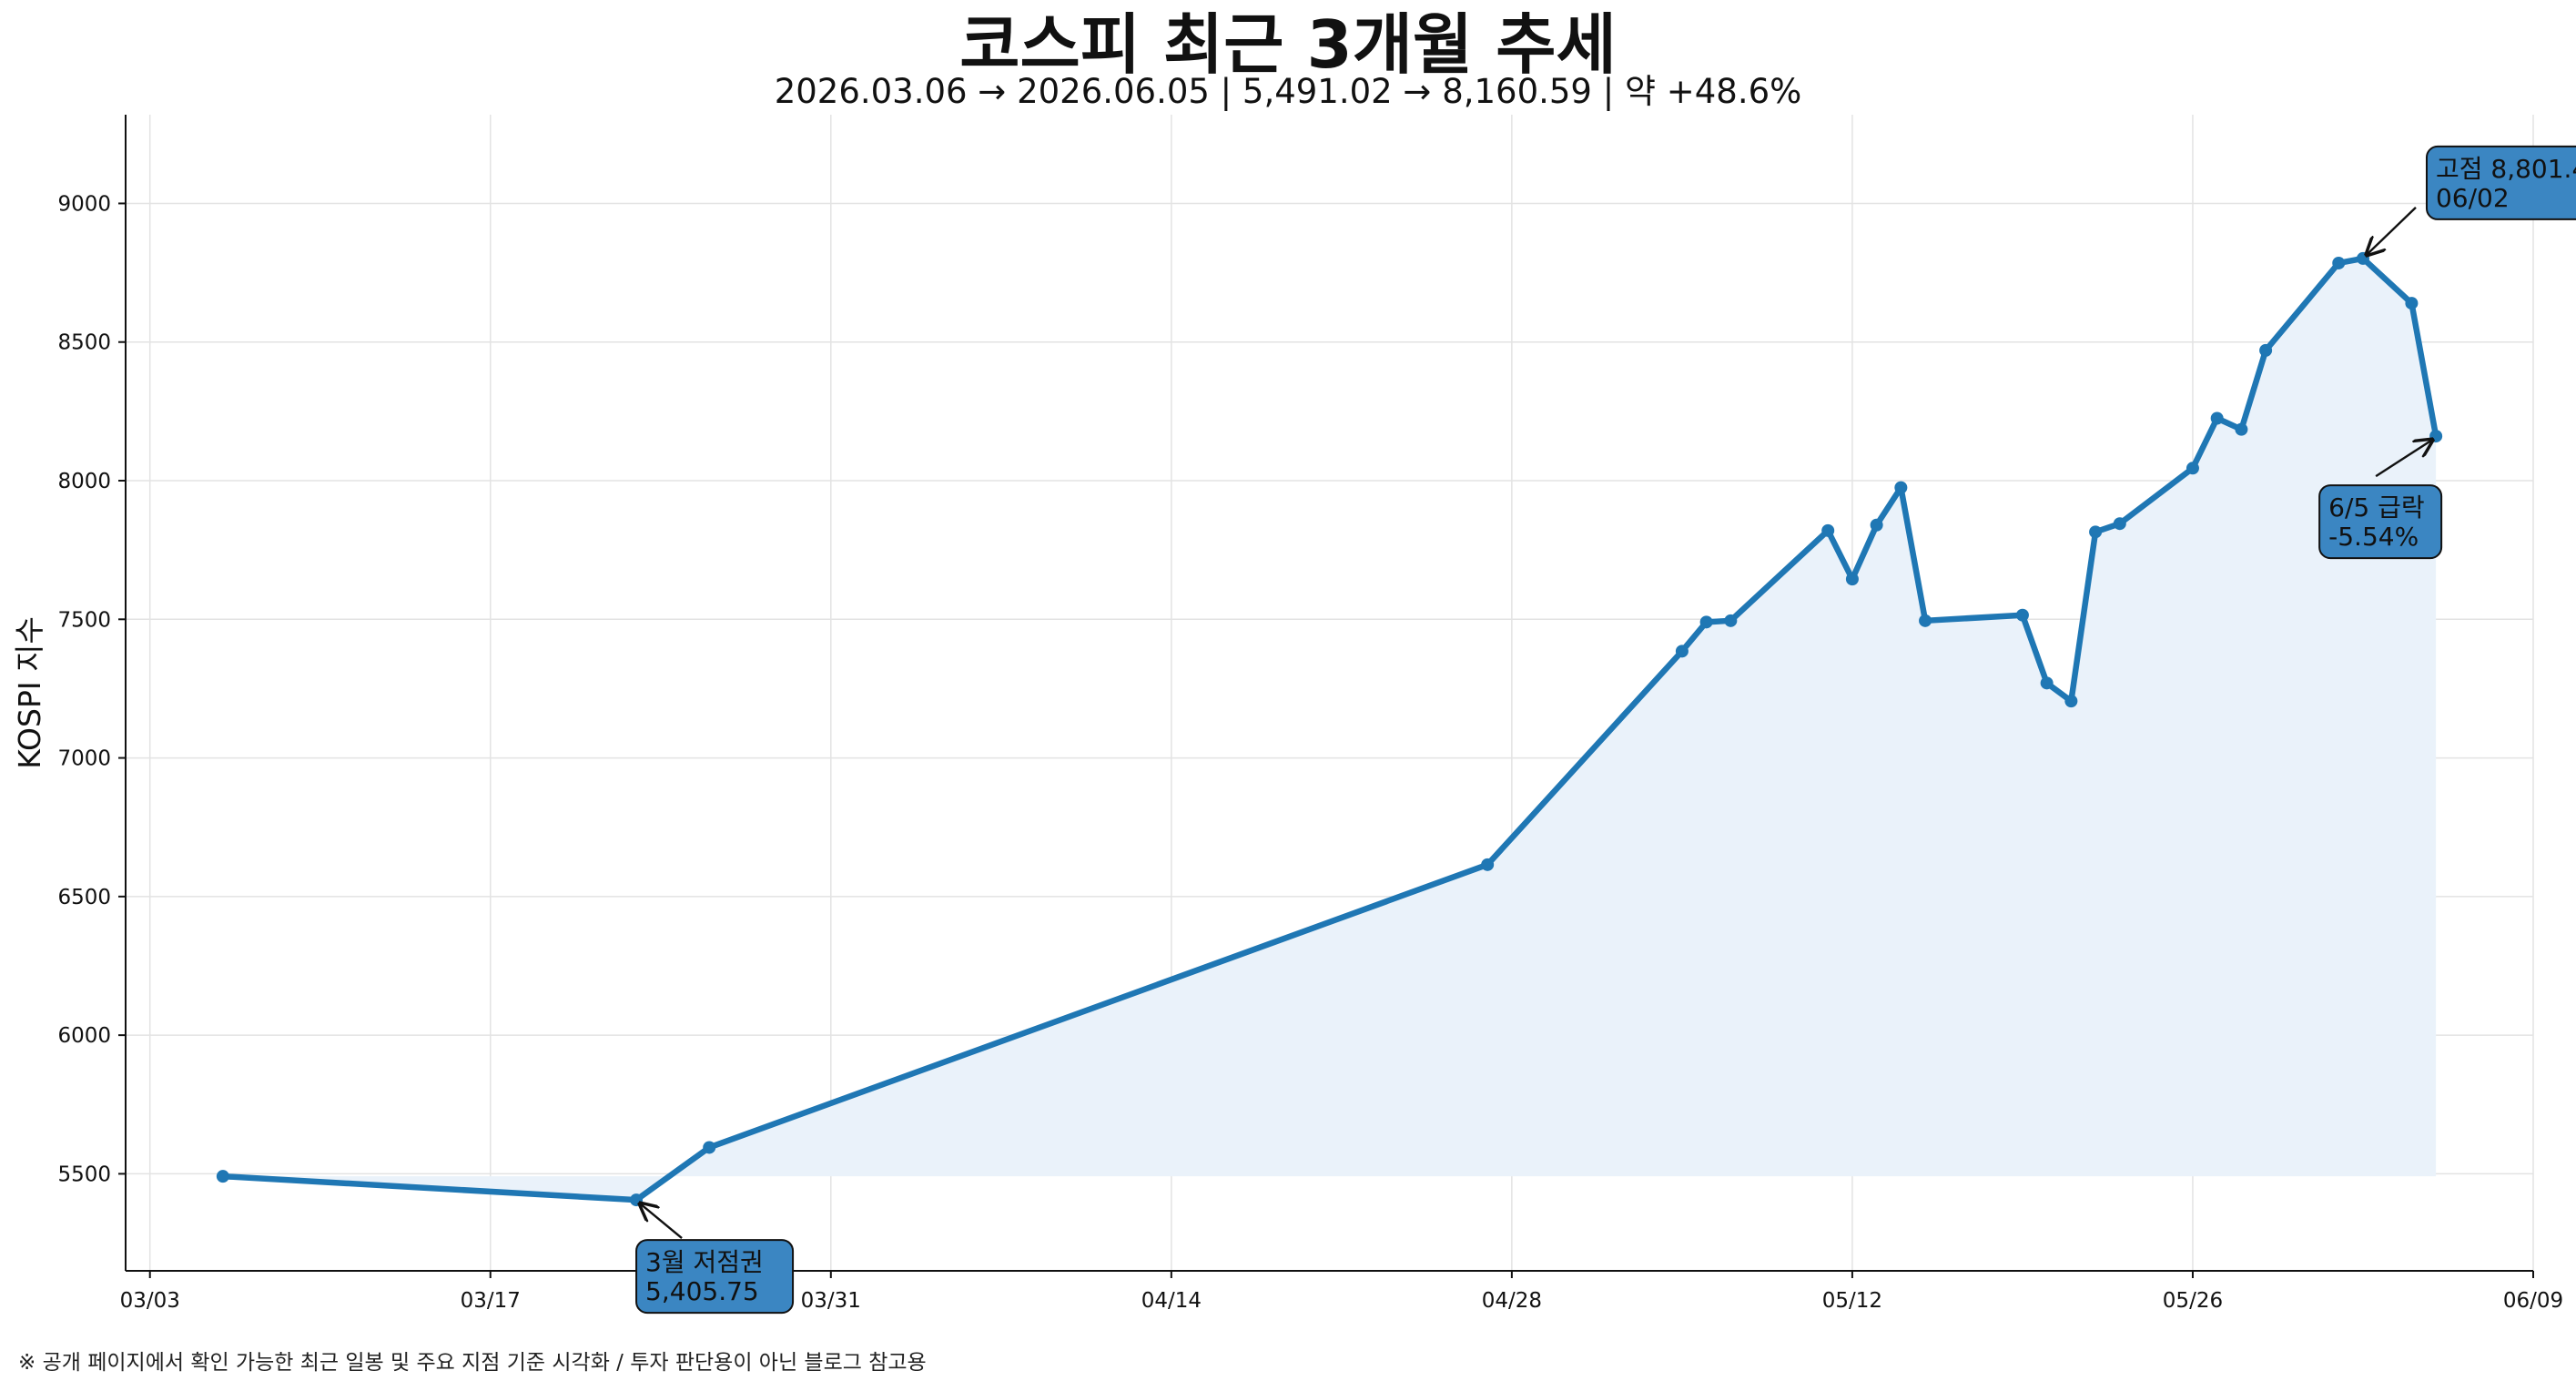  Describe the element at coordinates (2533, 1301) in the screenshot. I see `x-tick-label: 06/09` at that location.